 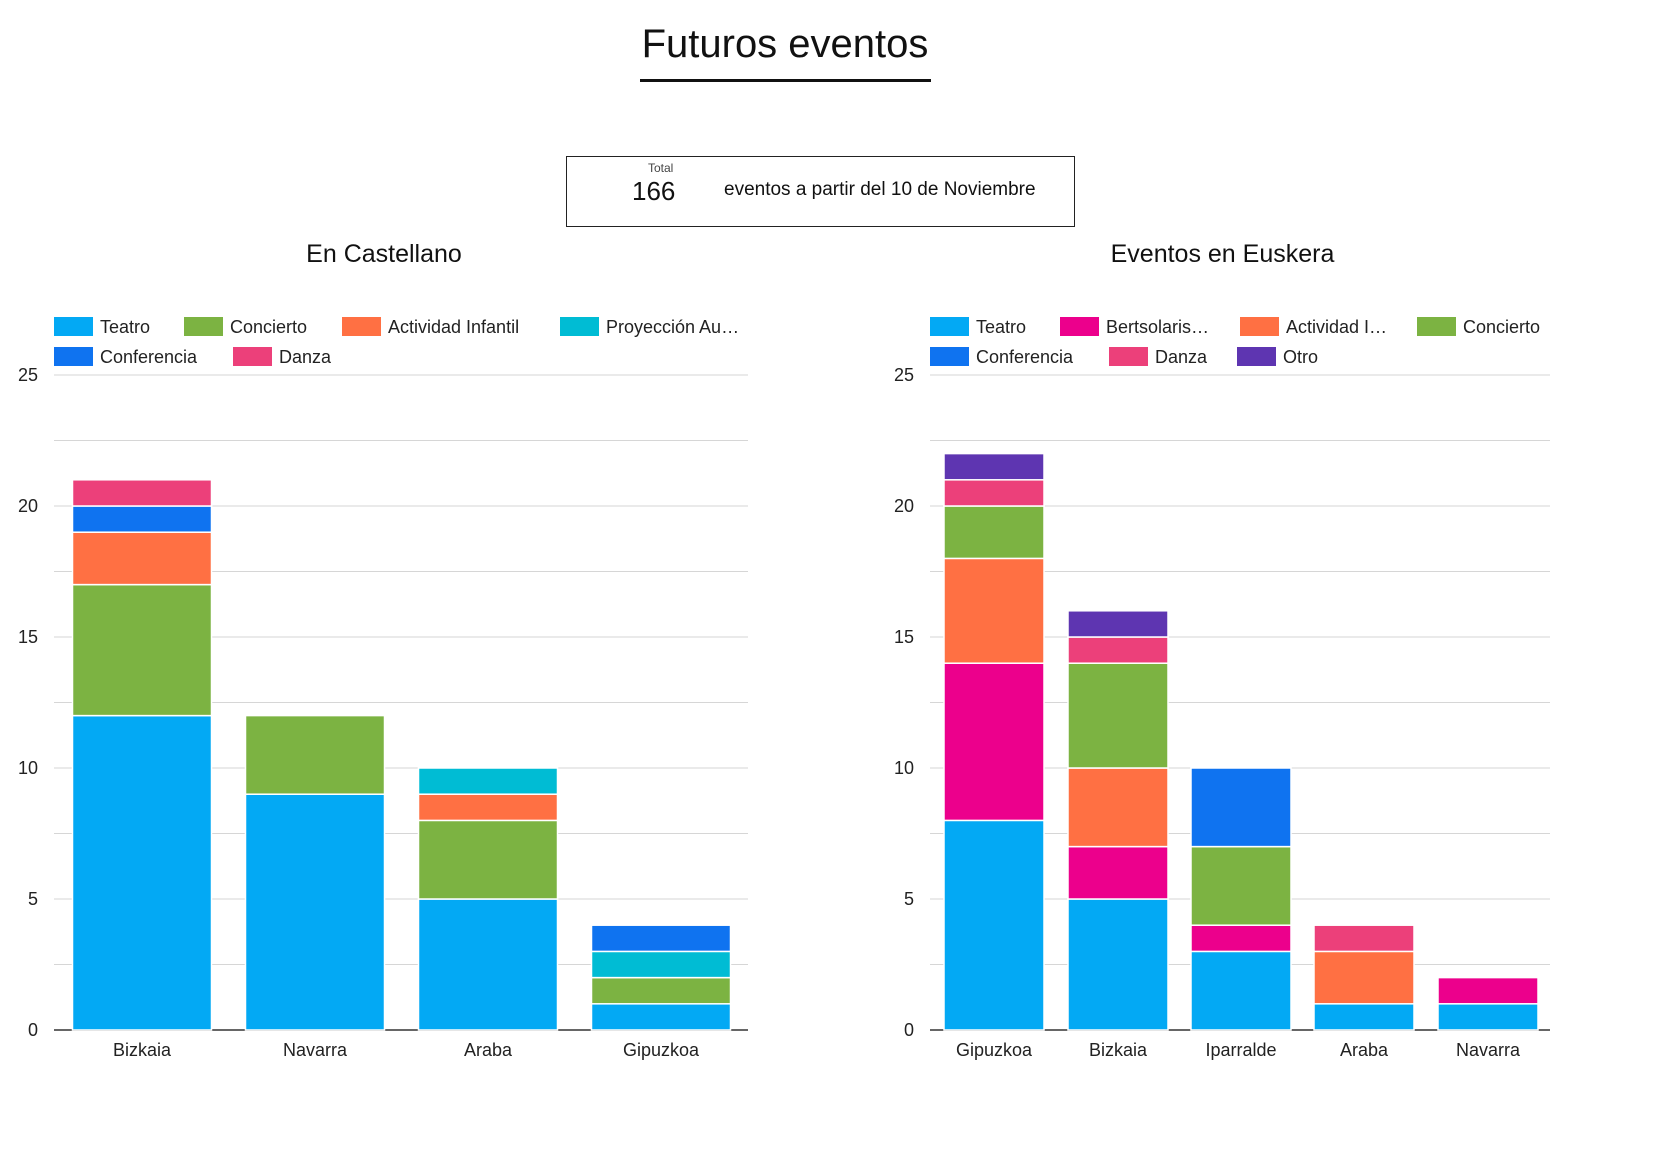 What do you see at coordinates (785, 44) in the screenshot?
I see `page-title: Futuros eventos` at bounding box center [785, 44].